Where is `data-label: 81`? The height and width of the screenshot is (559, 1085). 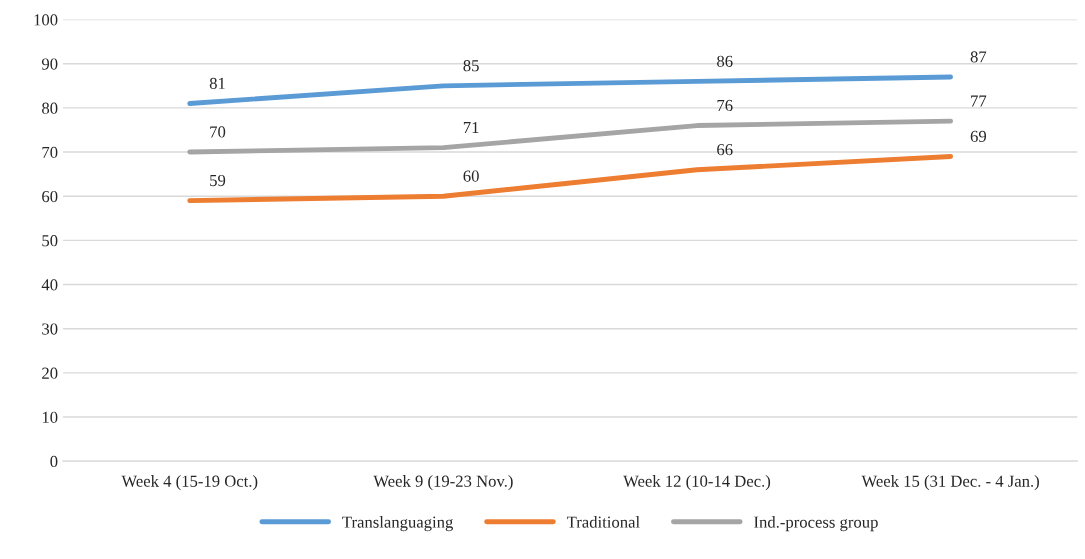
data-label: 81 is located at coordinates (217, 83).